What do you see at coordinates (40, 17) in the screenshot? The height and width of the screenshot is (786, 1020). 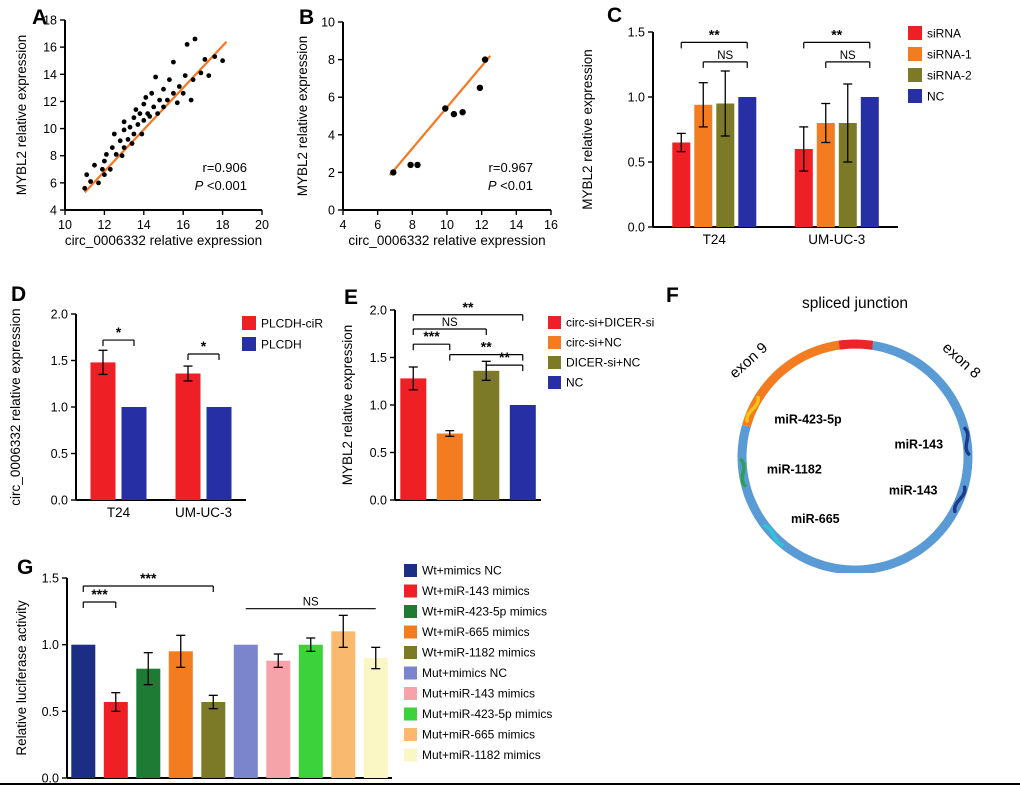 I see `panel-label-A: A` at bounding box center [40, 17].